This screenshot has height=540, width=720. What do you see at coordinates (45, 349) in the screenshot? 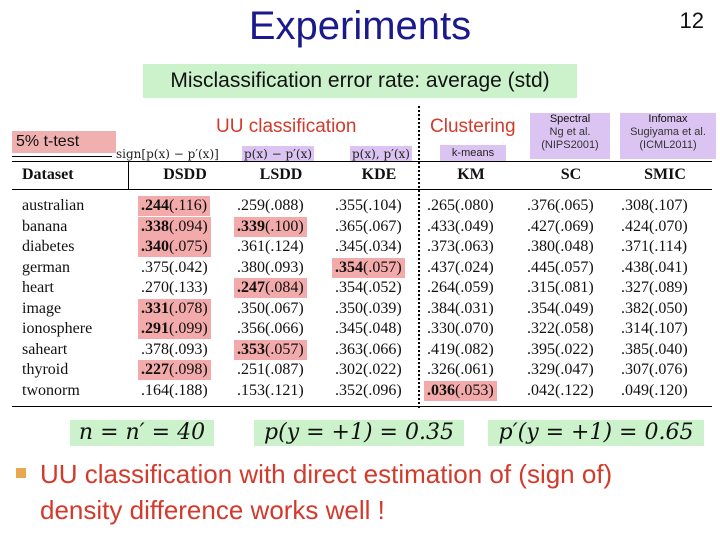
I see `dataset-name: saheart` at bounding box center [45, 349].